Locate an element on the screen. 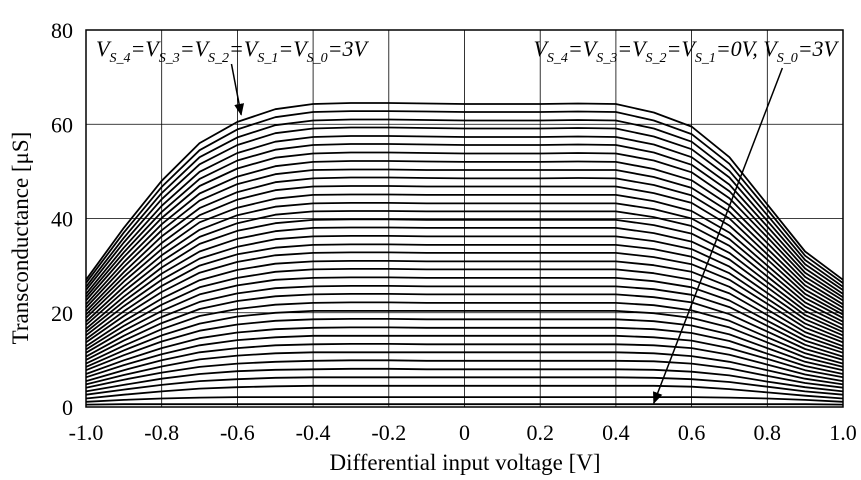 The width and height of the screenshot is (861, 480). y-tick-label: 80 is located at coordinates (62, 30).